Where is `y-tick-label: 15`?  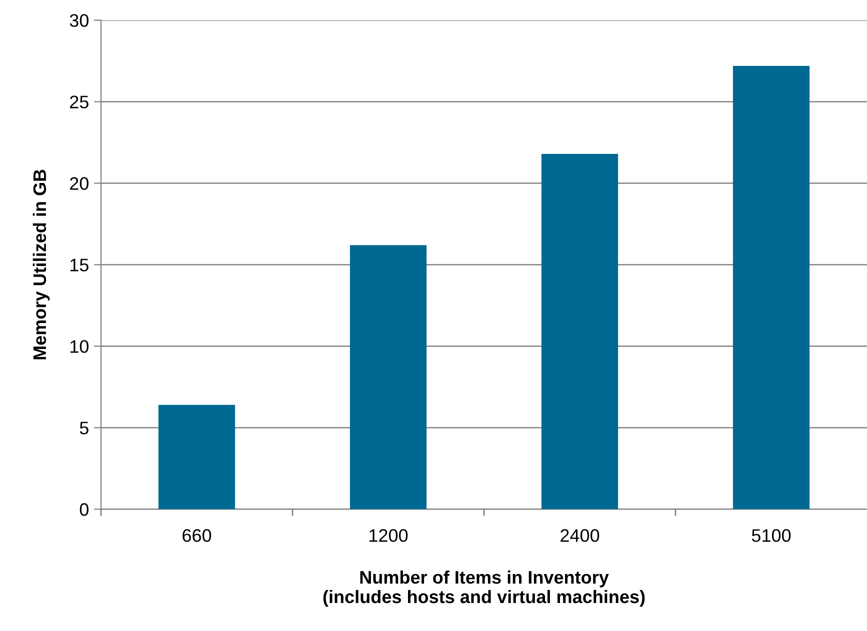
y-tick-label: 15 is located at coordinates (79, 265).